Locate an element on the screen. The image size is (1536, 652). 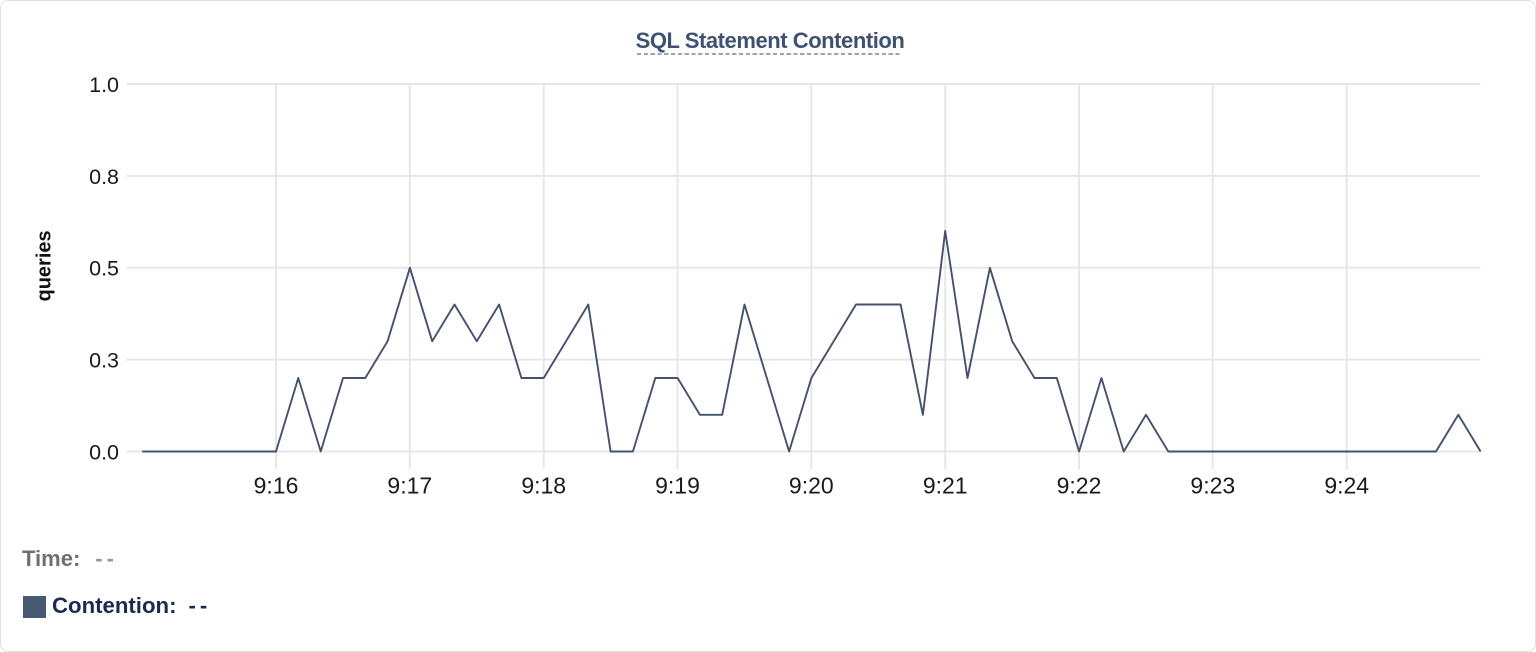
svg-text: 9:18 is located at coordinates (543, 486).